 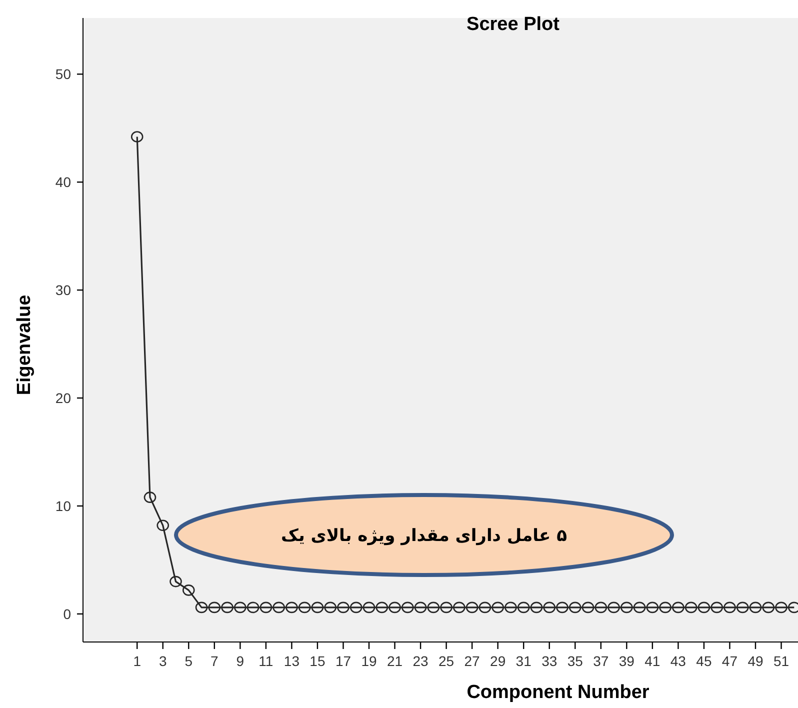 What do you see at coordinates (730, 661) in the screenshot?
I see `x-tick-label: 47` at bounding box center [730, 661].